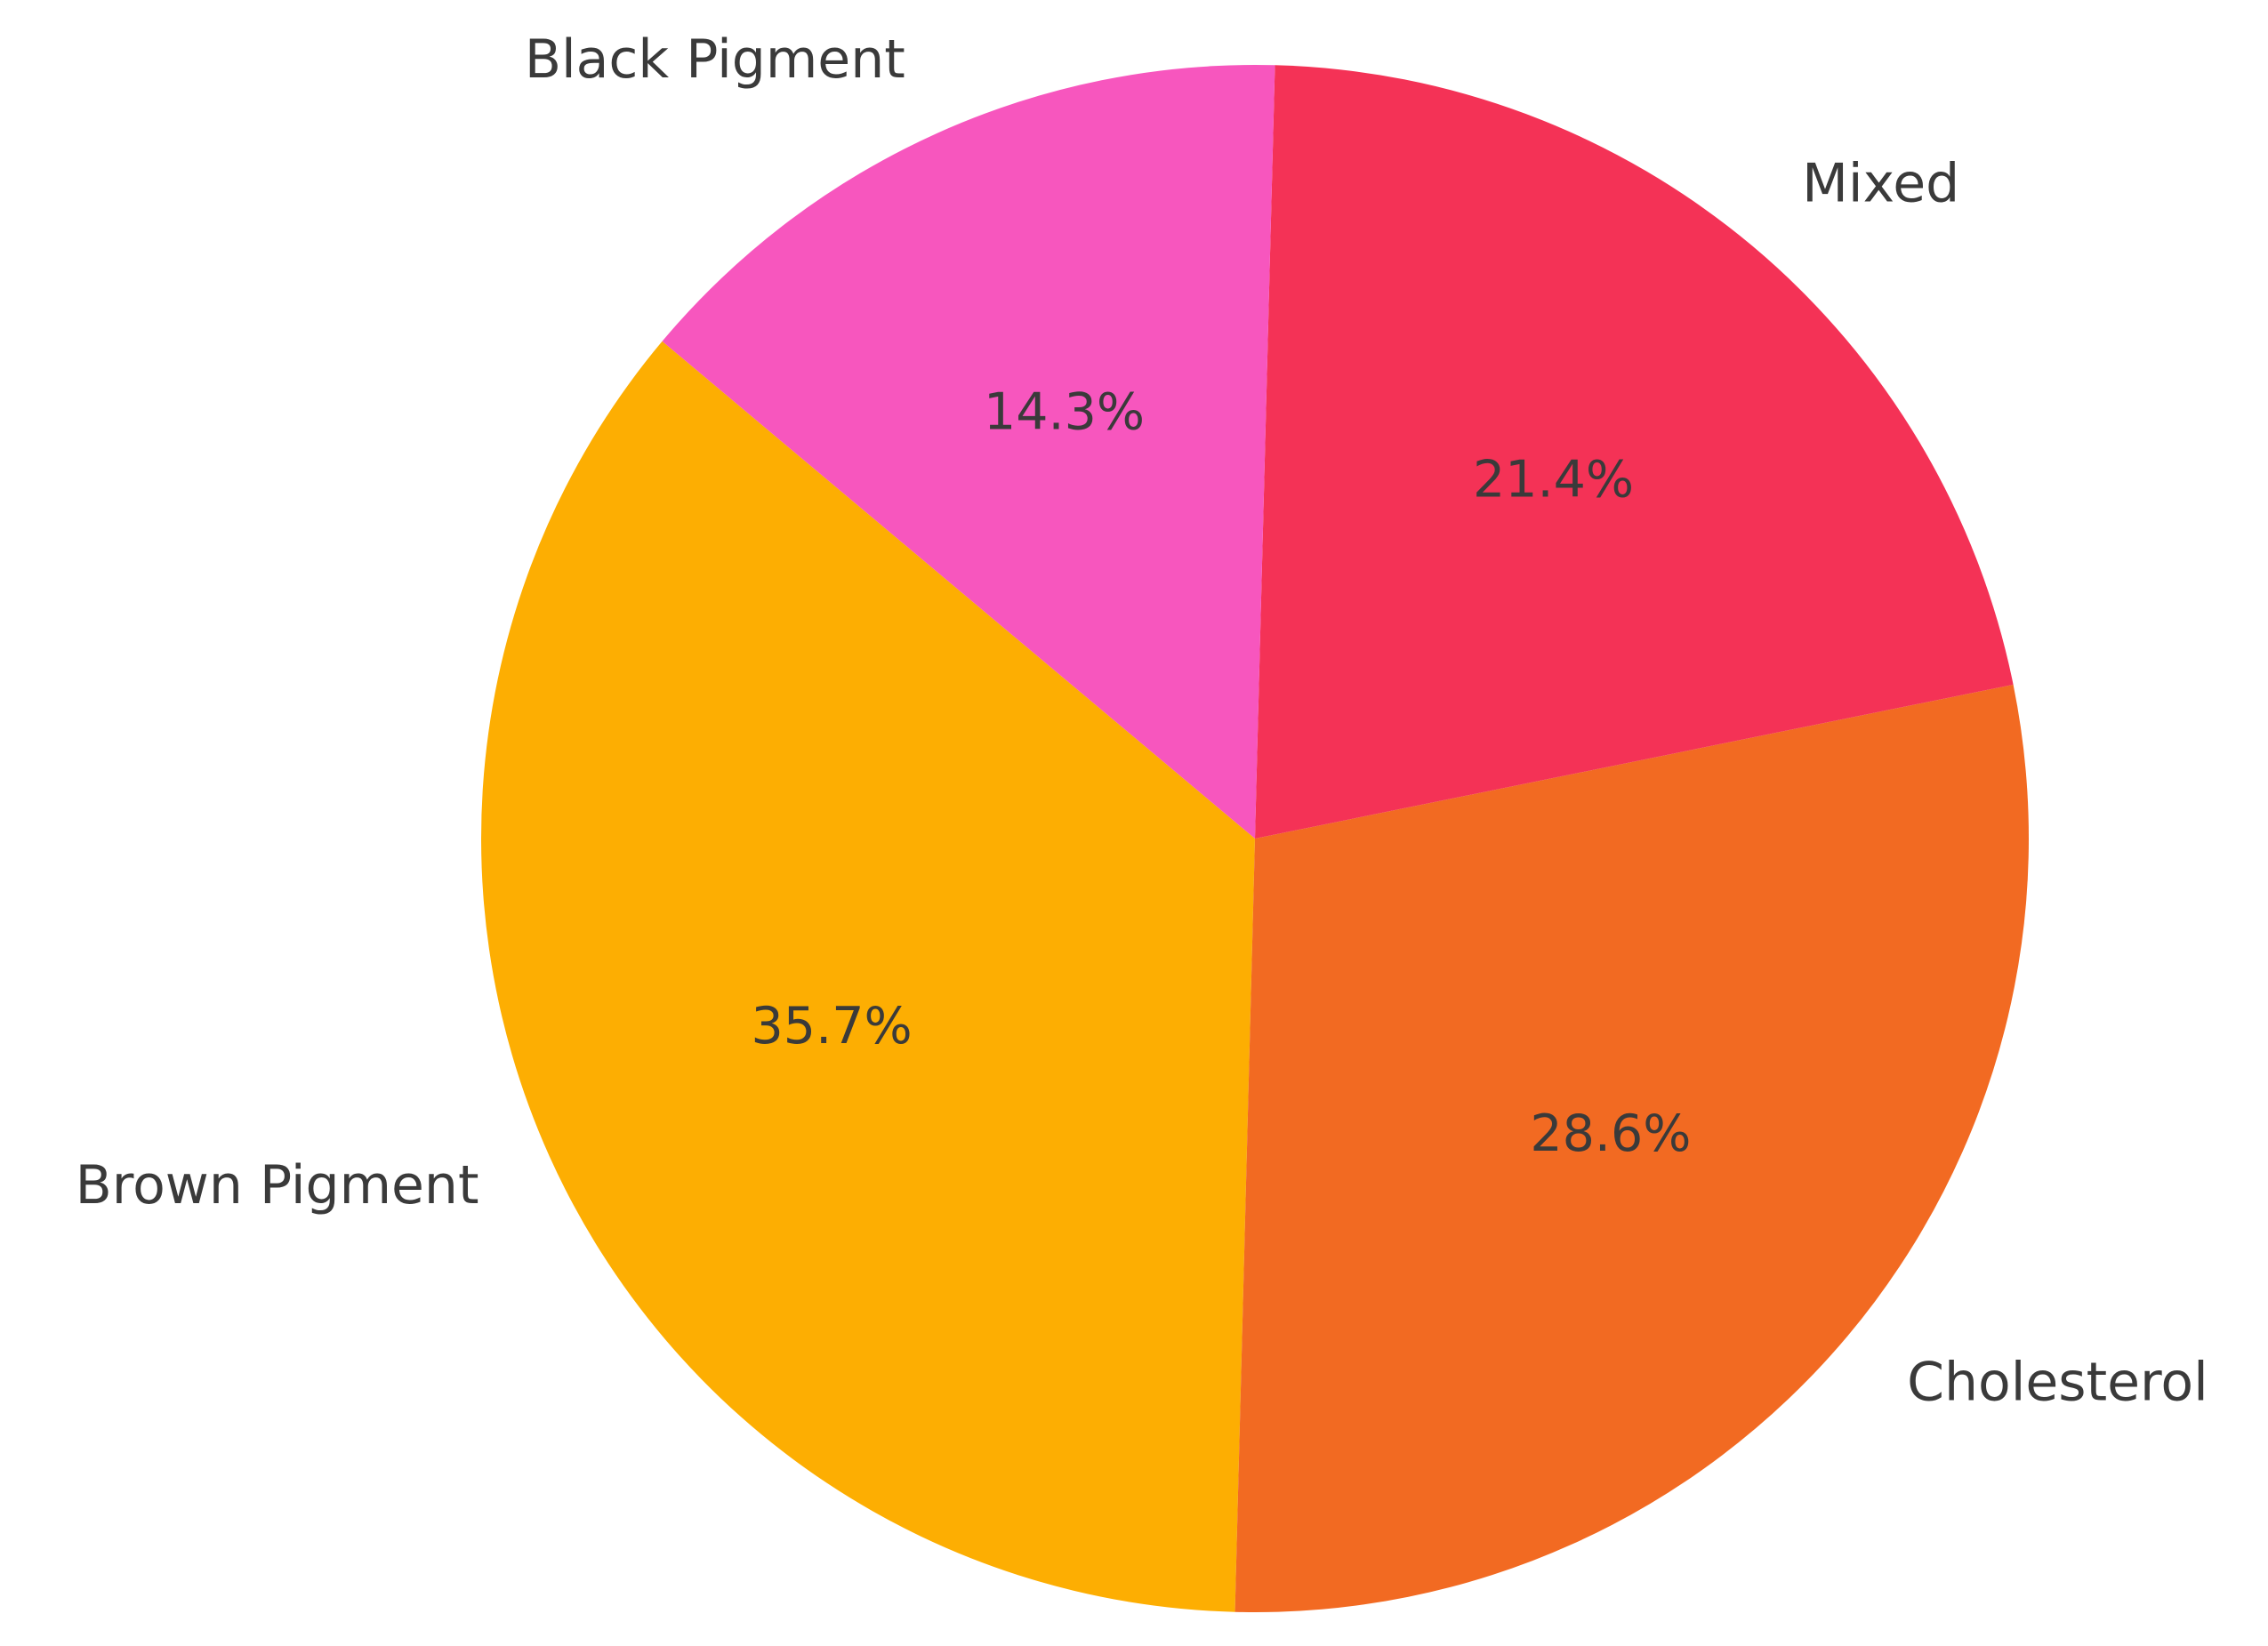 The height and width of the screenshot is (1646, 2268). What do you see at coordinates (968, 452) in the screenshot?
I see `pie-slice` at bounding box center [968, 452].